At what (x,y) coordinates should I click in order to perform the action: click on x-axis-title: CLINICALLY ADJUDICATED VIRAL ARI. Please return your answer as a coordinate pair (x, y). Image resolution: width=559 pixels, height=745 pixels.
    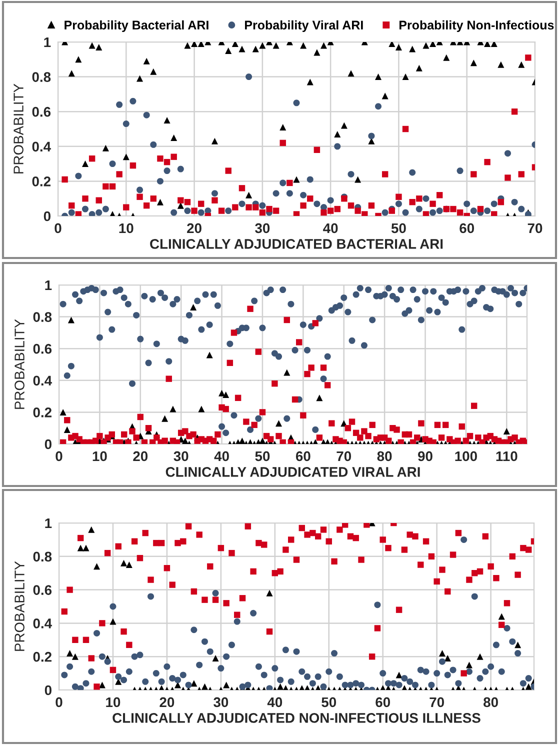
    Looking at the image, I should click on (293, 472).